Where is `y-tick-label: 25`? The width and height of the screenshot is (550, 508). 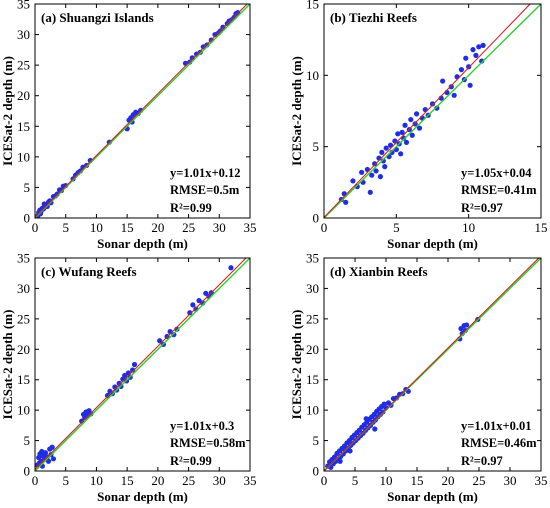 y-tick-label: 25 is located at coordinates (23, 65).